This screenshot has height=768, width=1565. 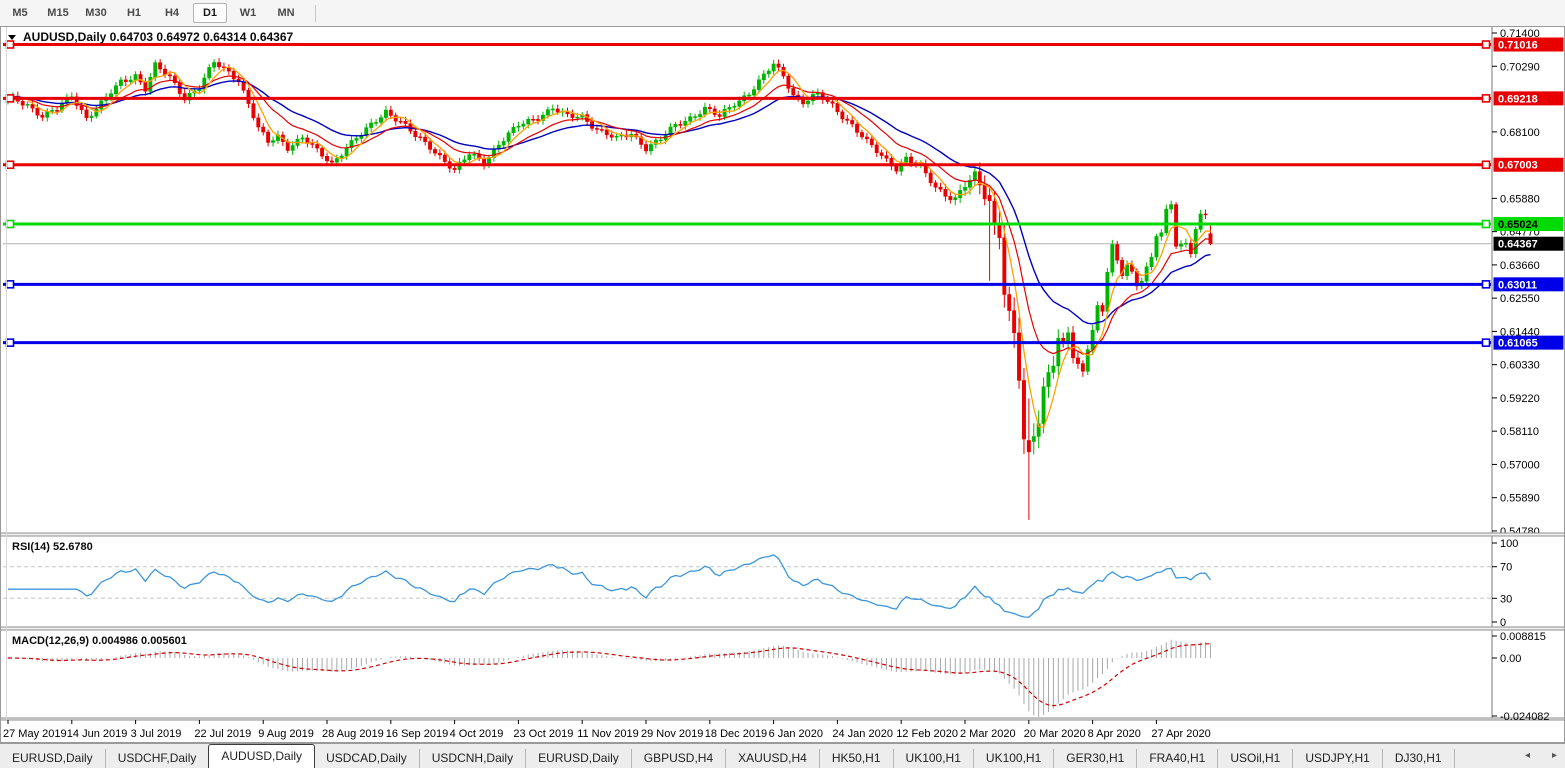 What do you see at coordinates (747, 98) in the screenshot?
I see `resistance-line-0.69218` at bounding box center [747, 98].